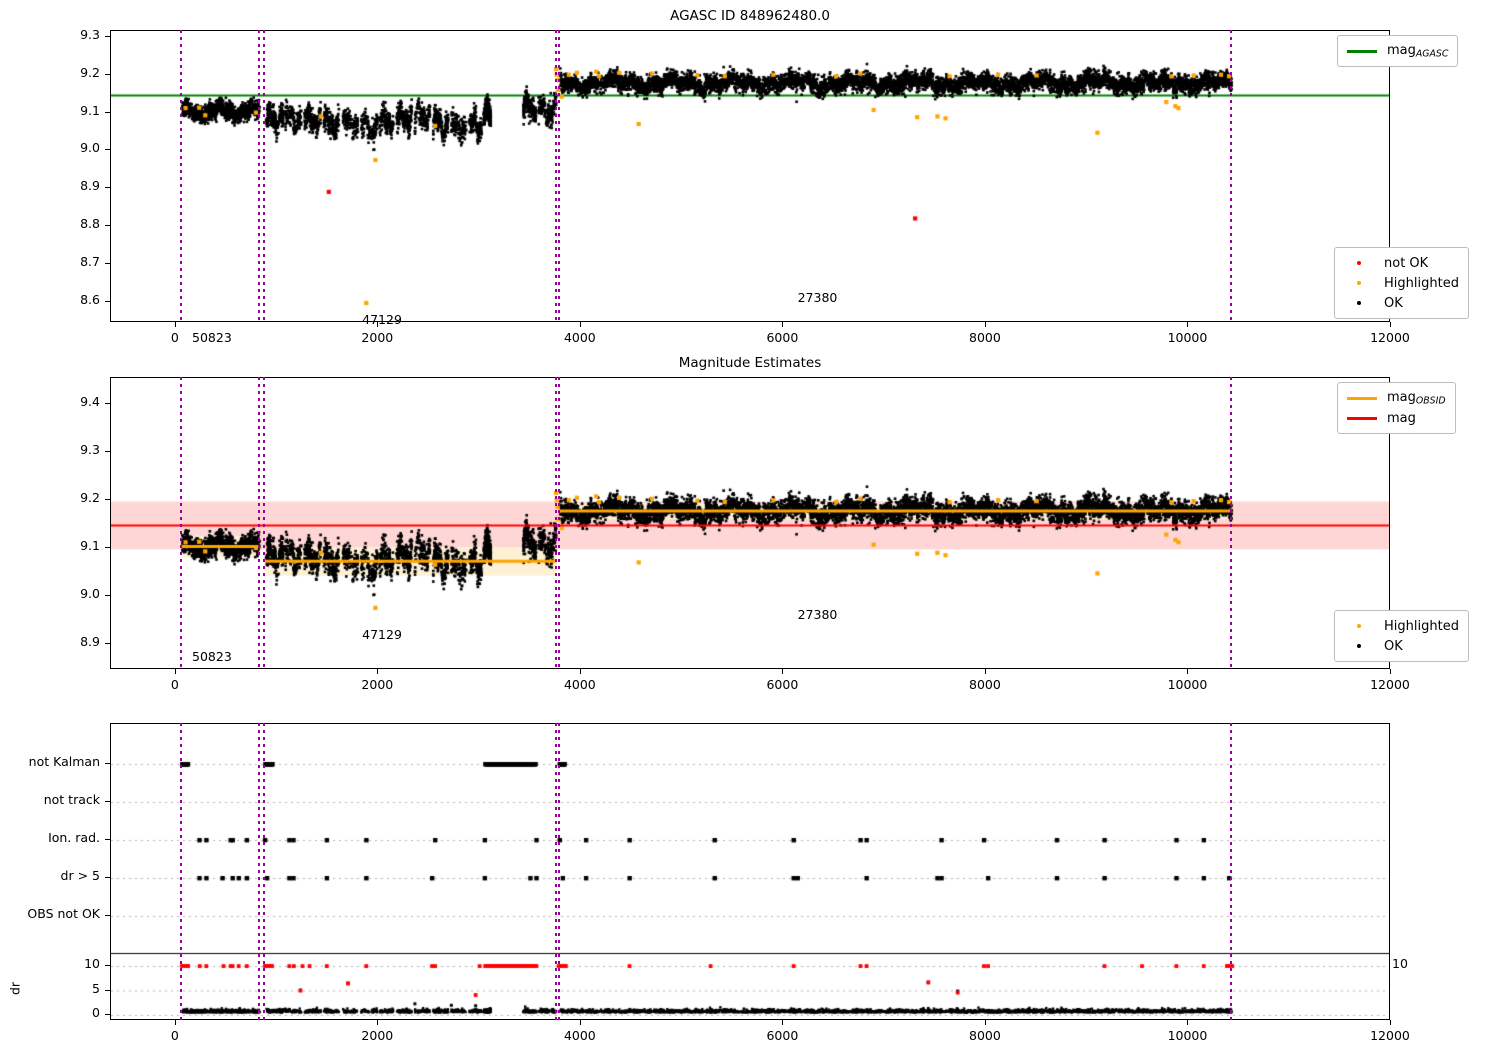  I want to click on top-panel-line-legend: magAGASC, so click(1398, 51).